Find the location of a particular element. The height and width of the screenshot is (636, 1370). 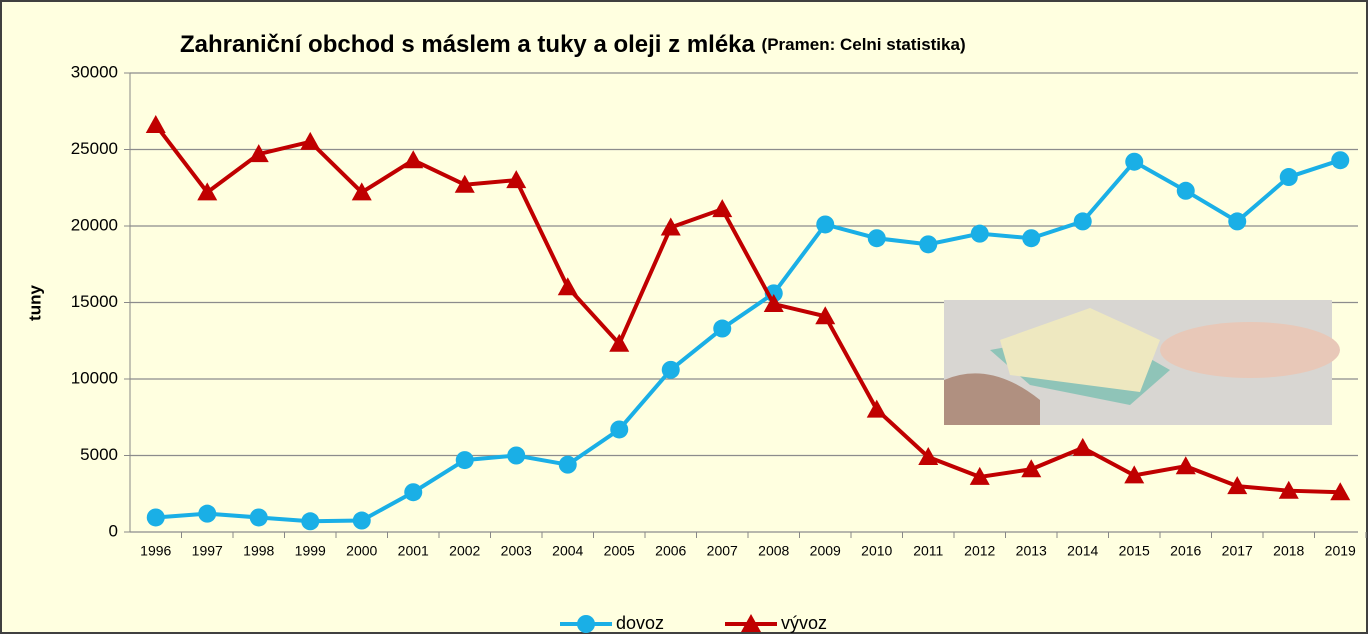

x-tick-label: 2007 is located at coordinates (722, 551).